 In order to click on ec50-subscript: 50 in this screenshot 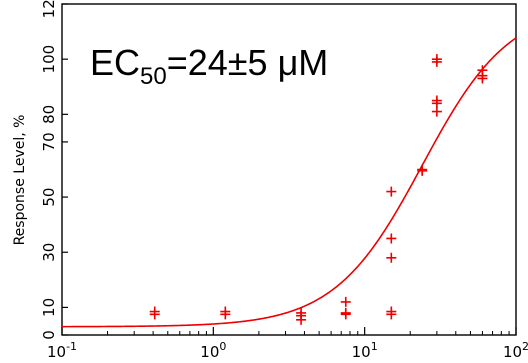, I will do `click(153, 76)`.